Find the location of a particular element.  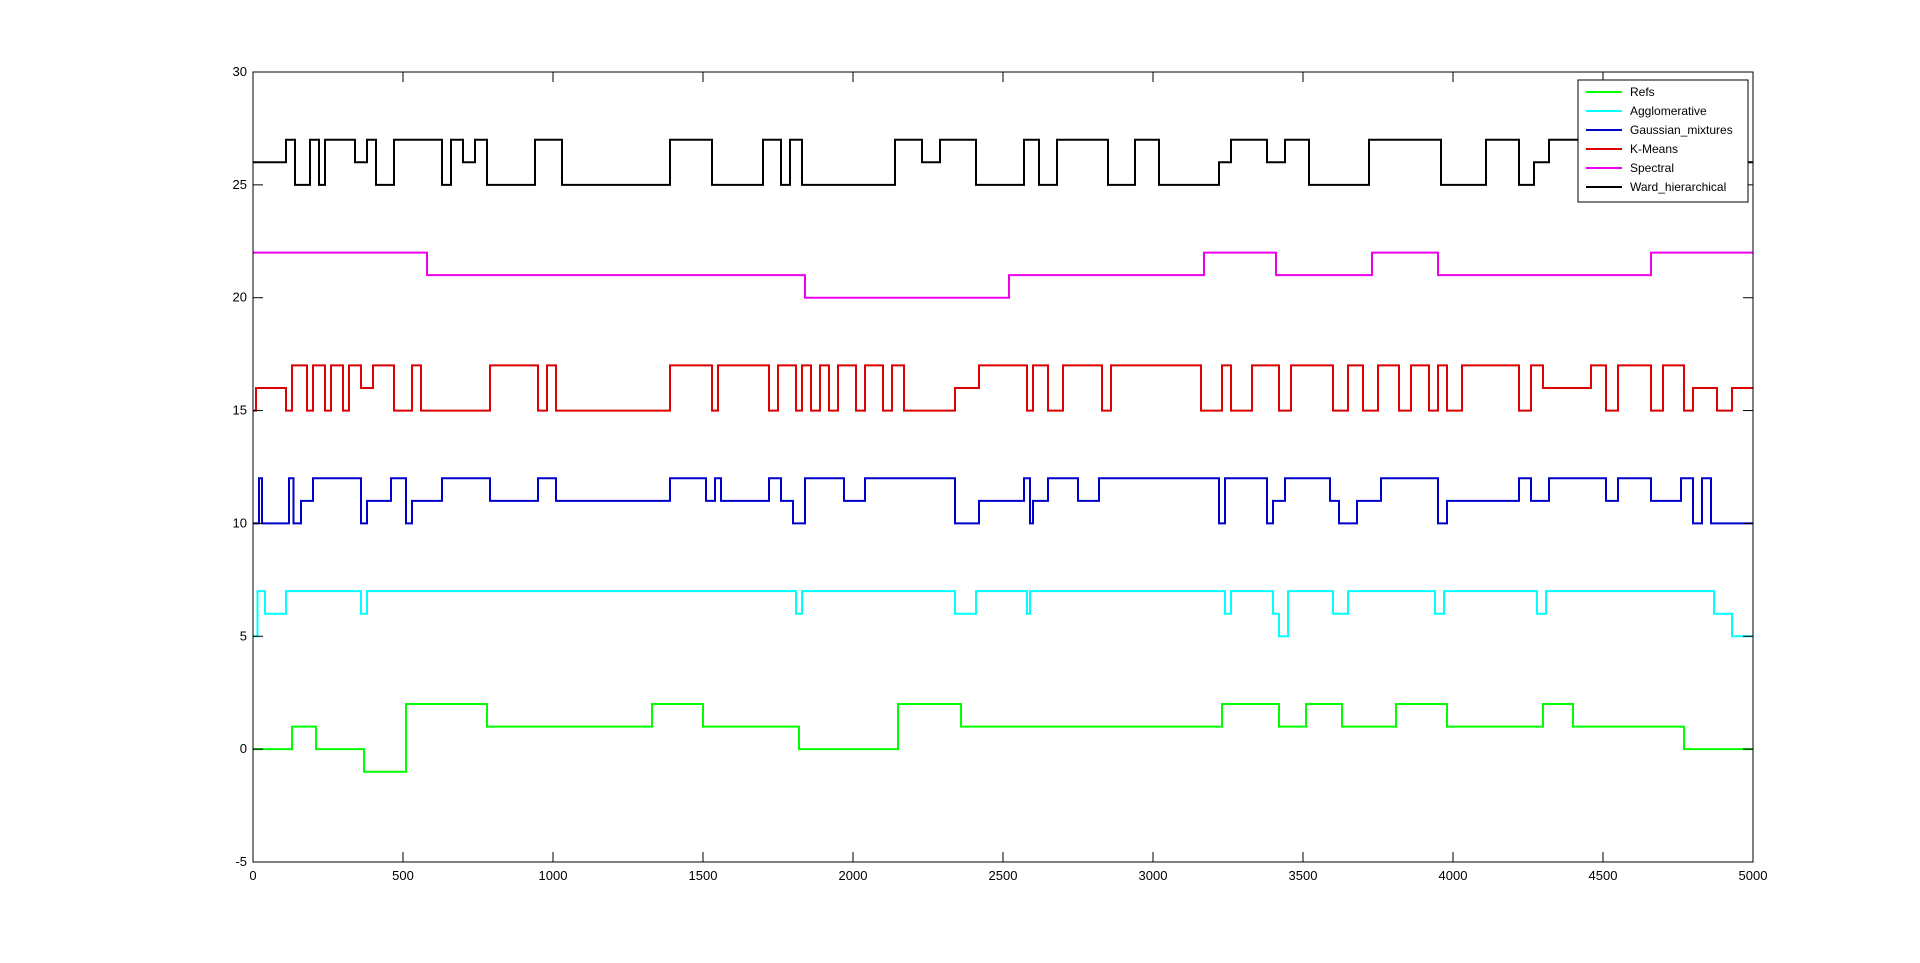

y-tick-label: 30 is located at coordinates (240, 71).